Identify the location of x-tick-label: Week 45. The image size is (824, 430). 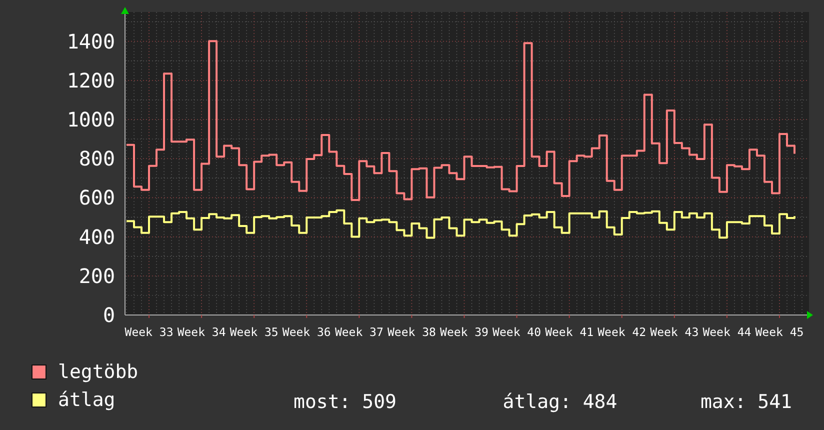
(779, 332).